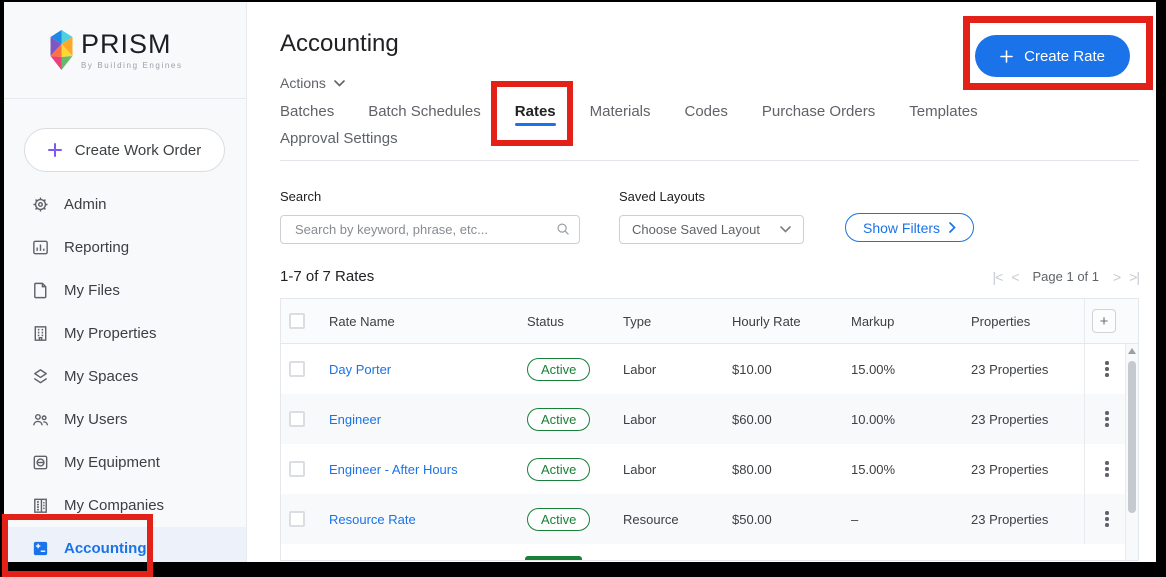 The height and width of the screenshot is (577, 1166). I want to click on sidebar-item-accounting: Accounting, so click(125, 544).